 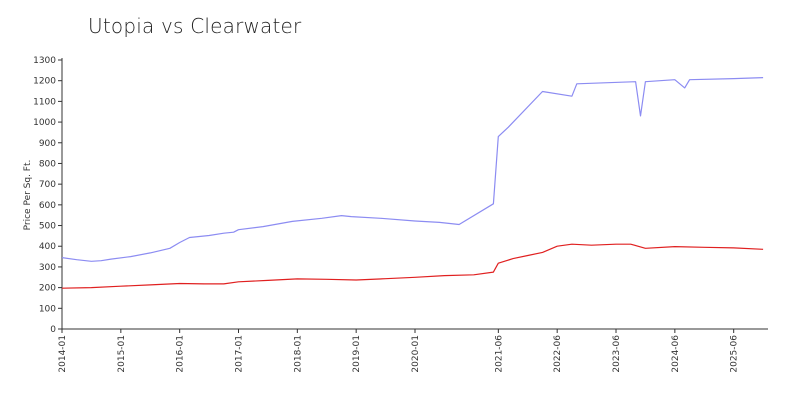 I want to click on x-tick-label: 2016-01, so click(x=181, y=354).